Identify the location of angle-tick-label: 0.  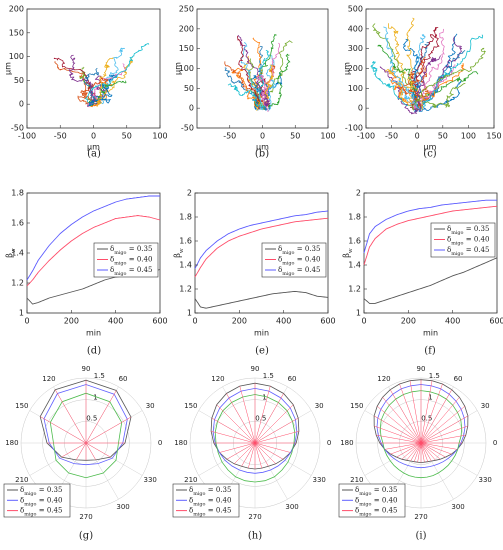
(495, 443).